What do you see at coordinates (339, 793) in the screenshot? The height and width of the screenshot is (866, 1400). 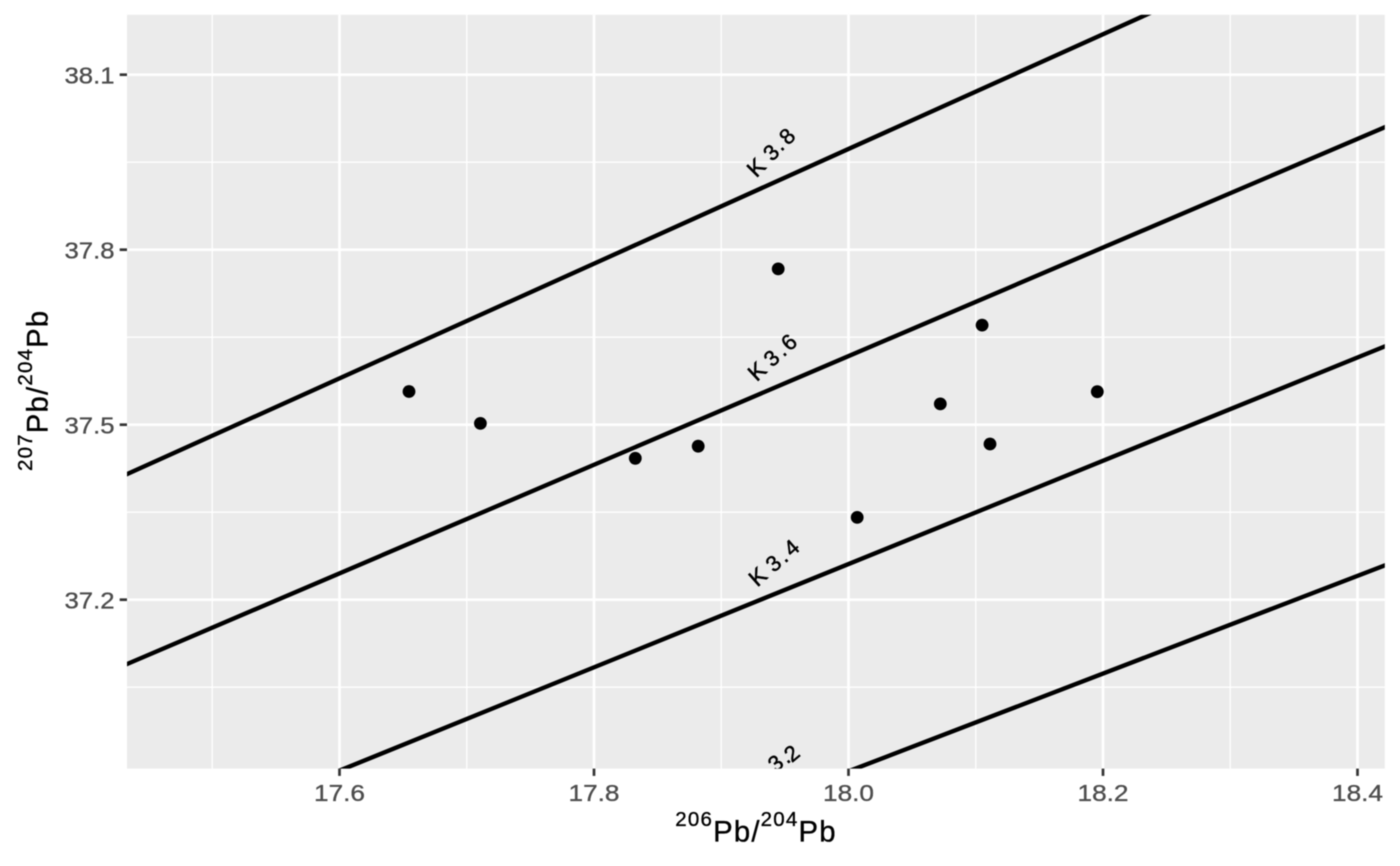 I see `svg-text: 17.6` at bounding box center [339, 793].